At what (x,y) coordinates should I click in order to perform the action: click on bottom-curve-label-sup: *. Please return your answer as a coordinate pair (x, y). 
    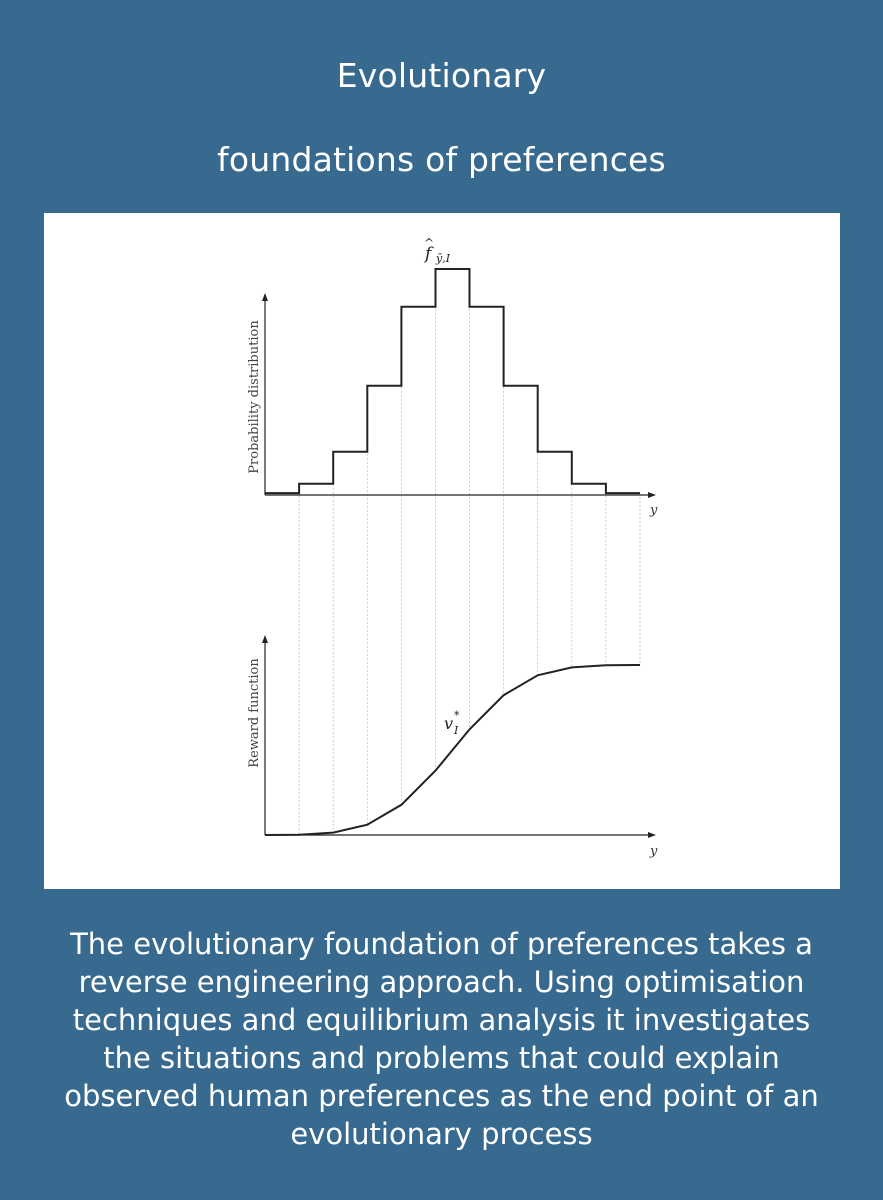
    Looking at the image, I should click on (457, 715).